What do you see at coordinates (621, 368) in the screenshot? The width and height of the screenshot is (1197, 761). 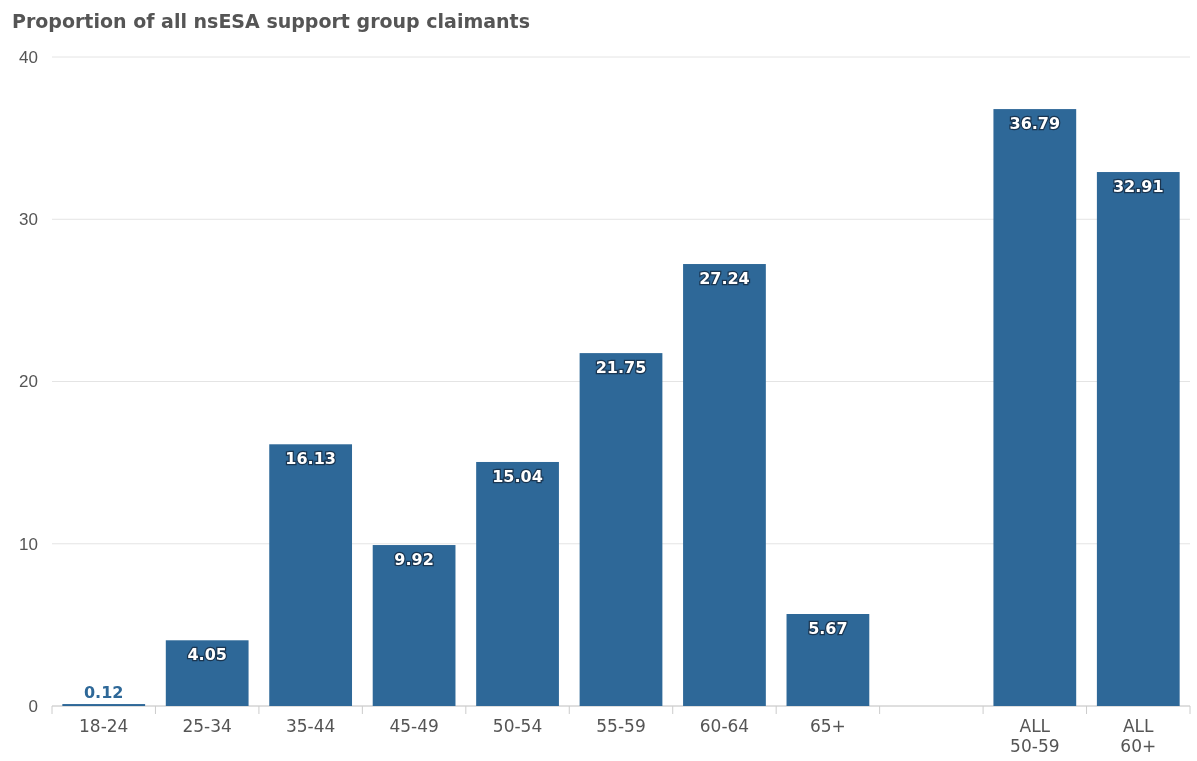 I see `data-label: 21.75` at bounding box center [621, 368].